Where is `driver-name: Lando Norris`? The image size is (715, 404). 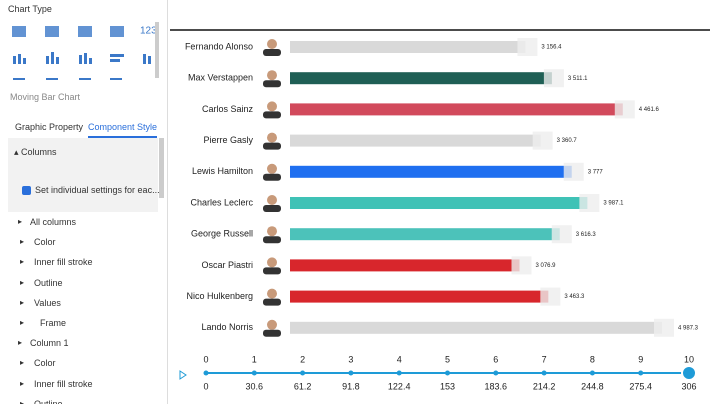 driver-name: Lando Norris is located at coordinates (227, 327).